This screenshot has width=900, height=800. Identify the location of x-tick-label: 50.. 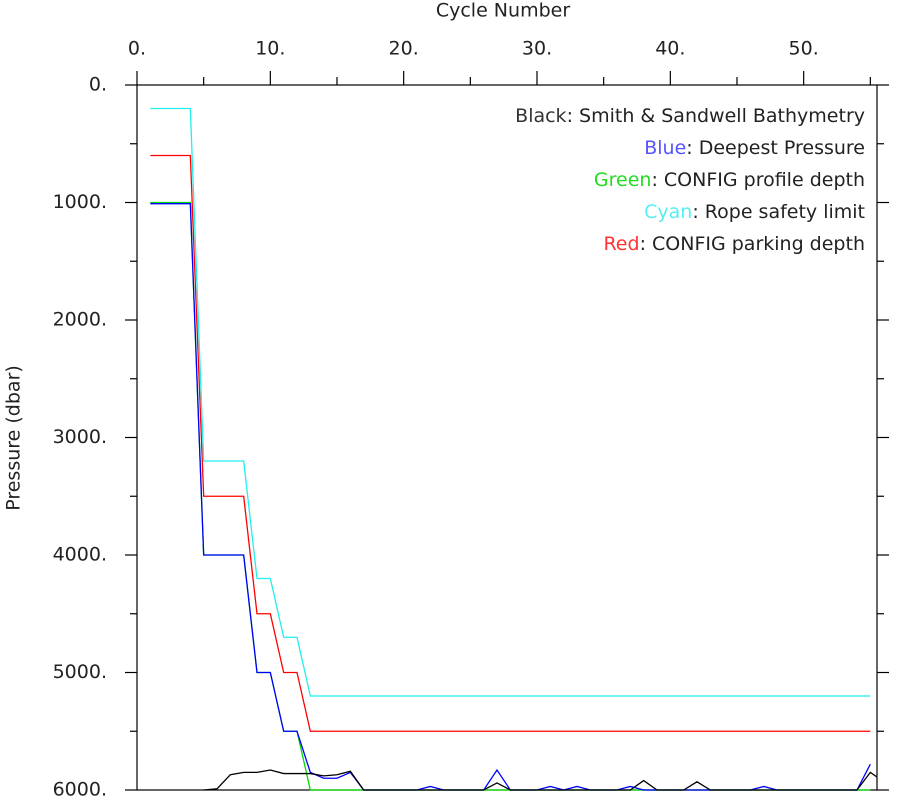
(804, 49).